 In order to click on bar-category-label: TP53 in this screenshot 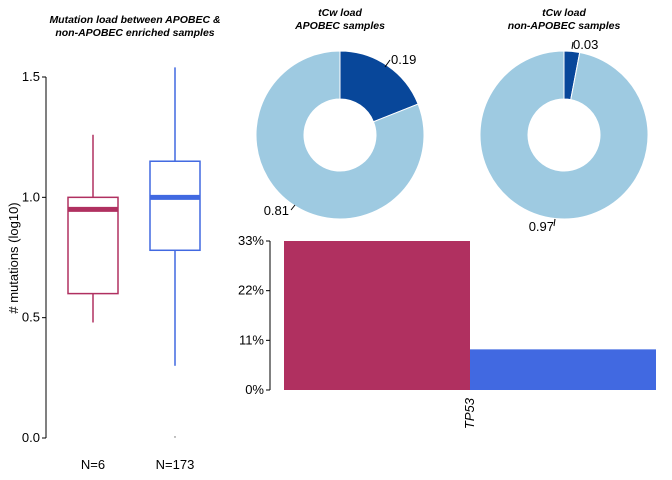, I will do `click(469, 413)`.